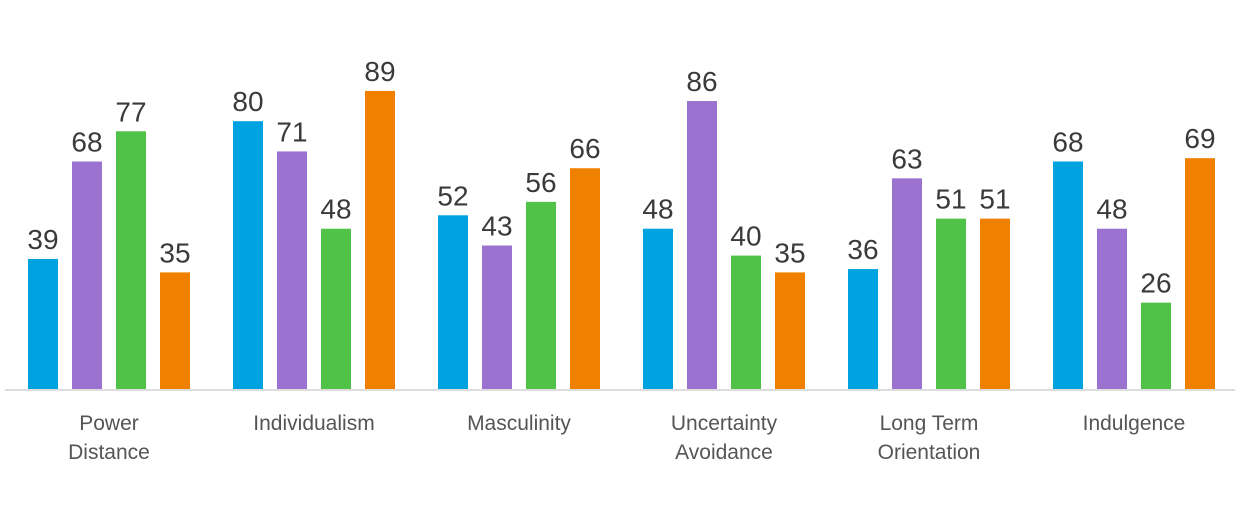 This screenshot has width=1240, height=505. What do you see at coordinates (496, 226) in the screenshot?
I see `value-label-series-2-cat-2: 43` at bounding box center [496, 226].